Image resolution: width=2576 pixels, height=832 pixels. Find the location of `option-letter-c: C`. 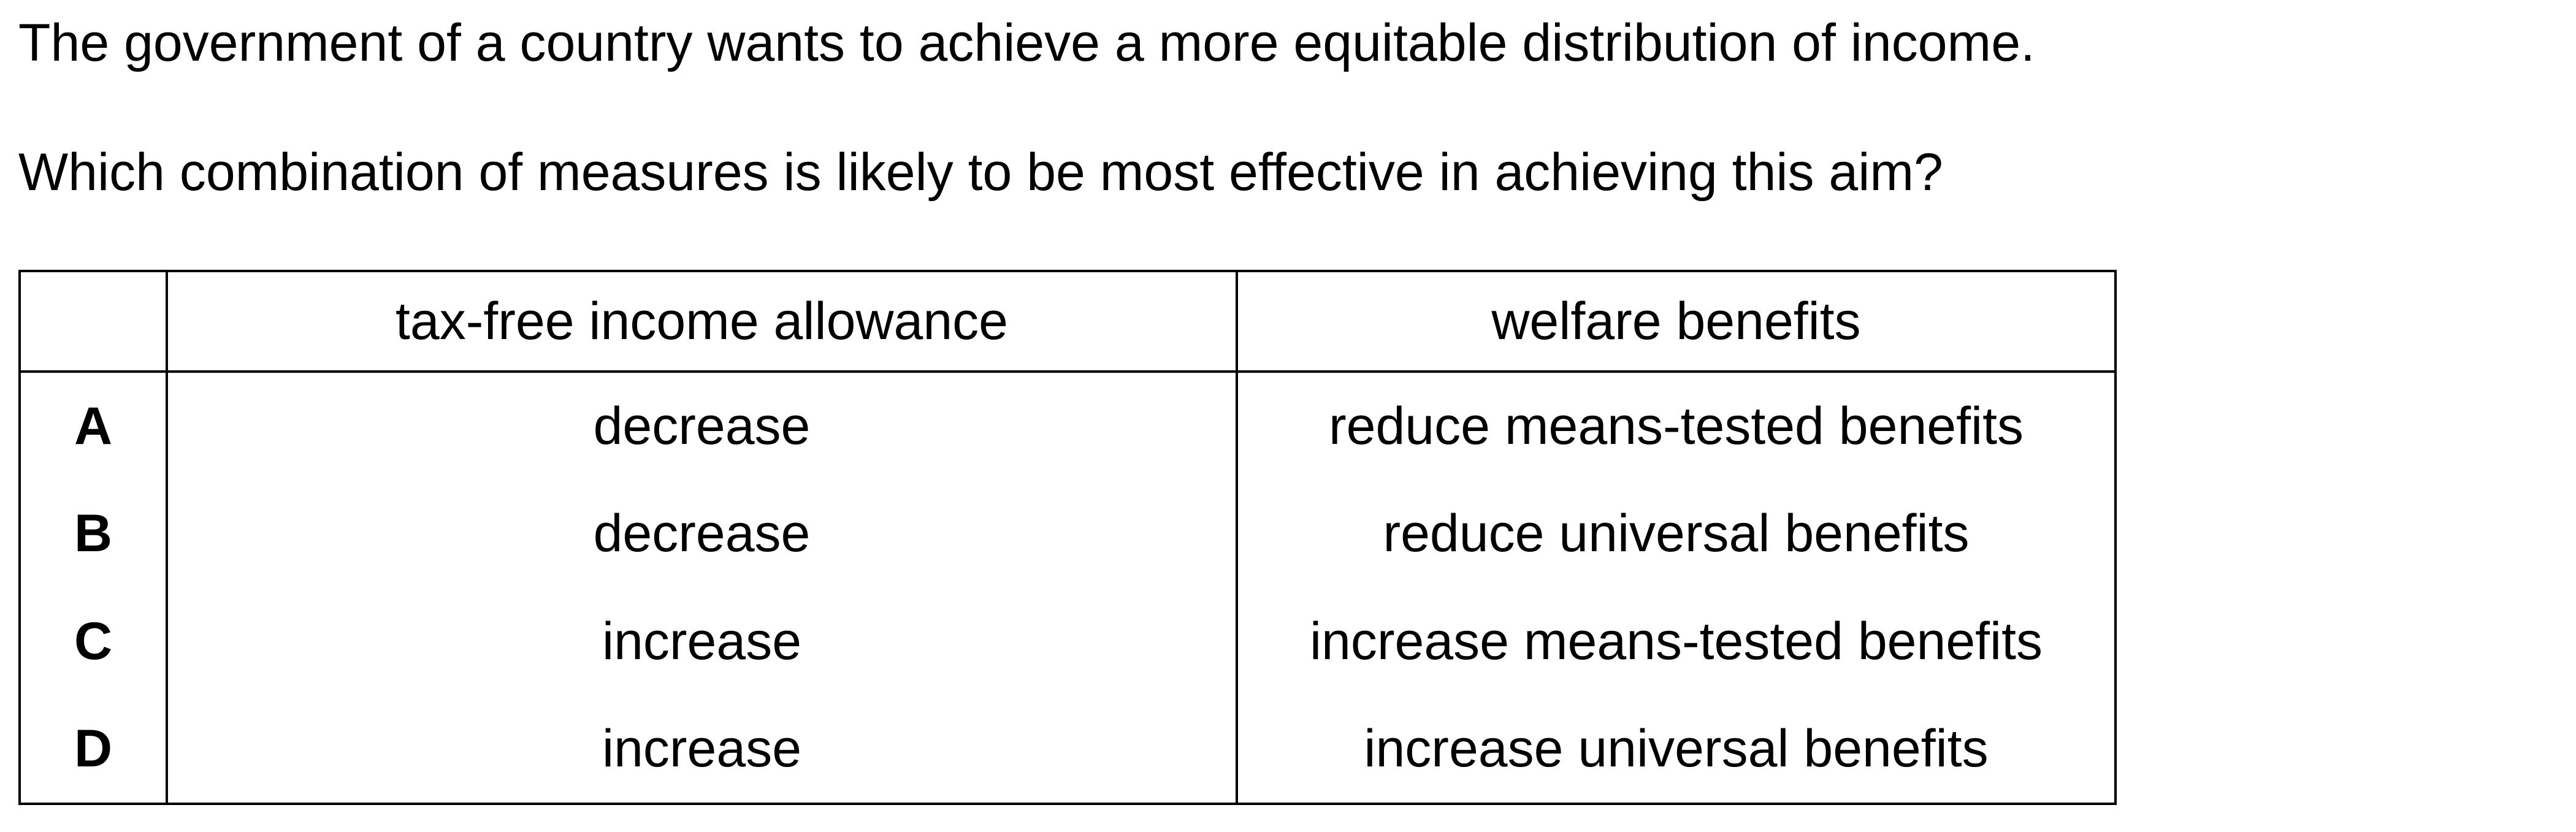

option-letter-c: C is located at coordinates (93, 641).